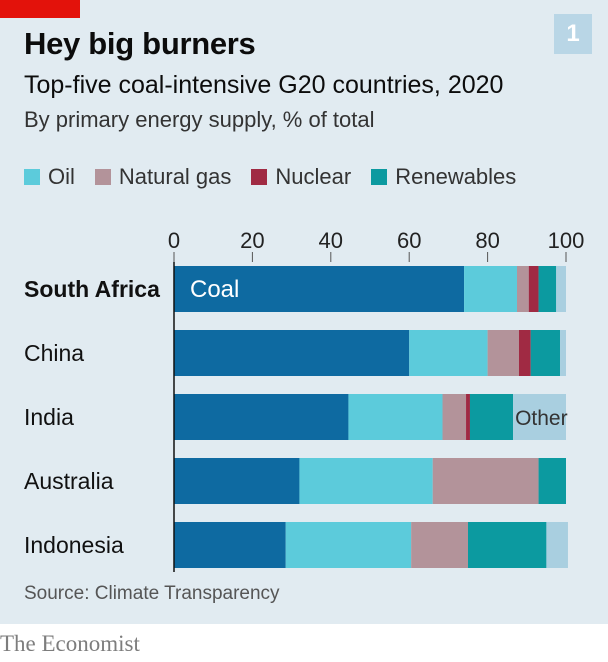 The width and height of the screenshot is (608, 662). I want to click on legend-swatch-renewables, so click(379, 177).